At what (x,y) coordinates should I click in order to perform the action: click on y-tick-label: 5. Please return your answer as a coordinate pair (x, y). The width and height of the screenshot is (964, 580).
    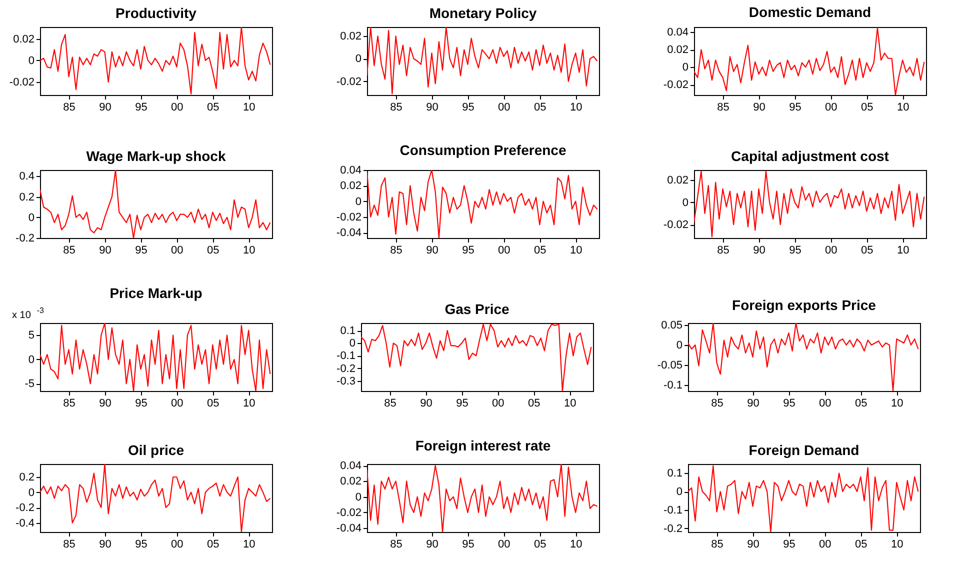
    Looking at the image, I should click on (31, 336).